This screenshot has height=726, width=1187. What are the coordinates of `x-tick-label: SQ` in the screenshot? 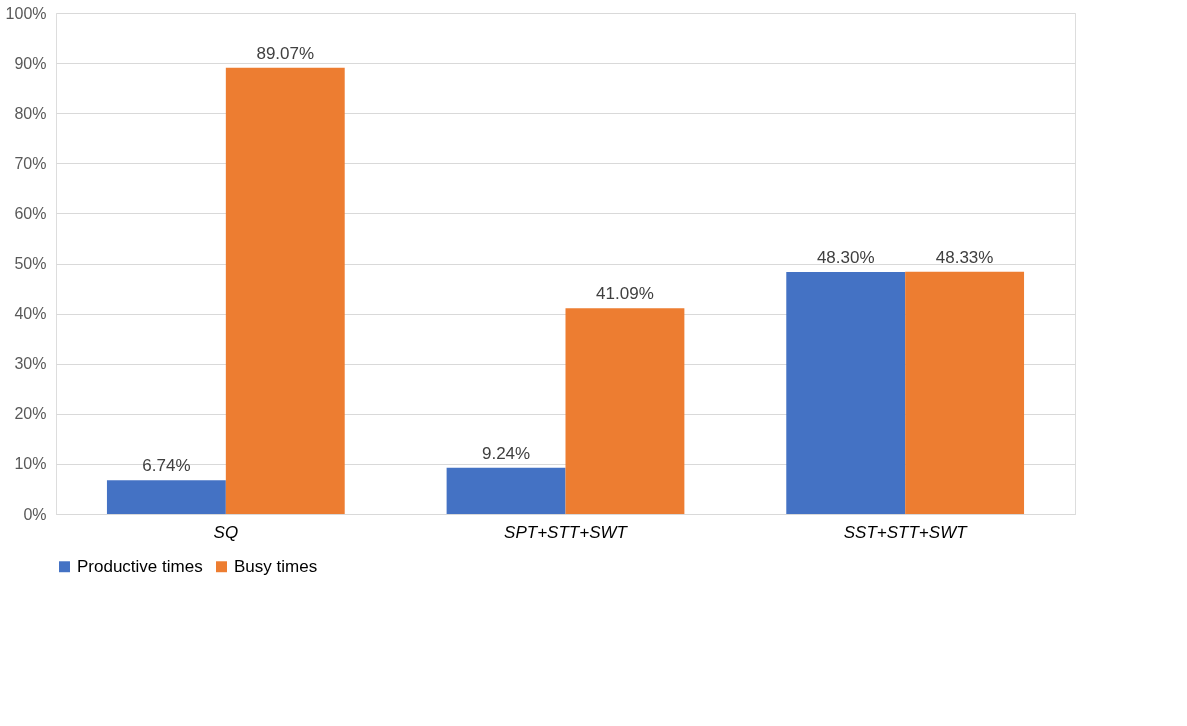 It's located at (226, 532).